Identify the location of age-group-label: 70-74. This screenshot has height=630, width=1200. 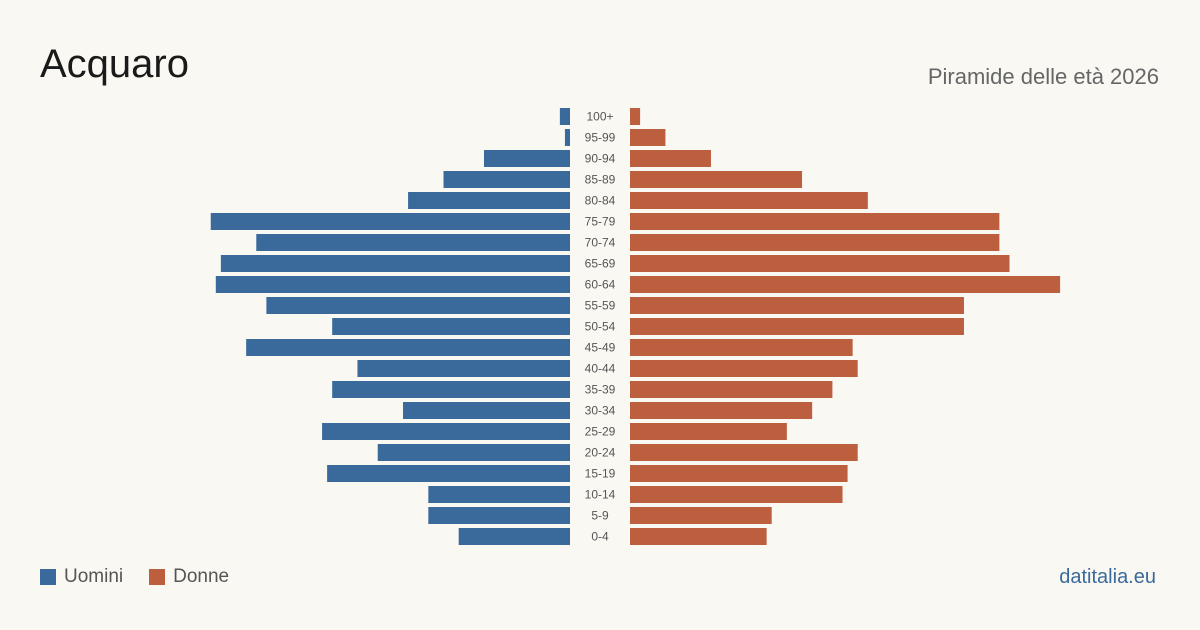
(600, 243).